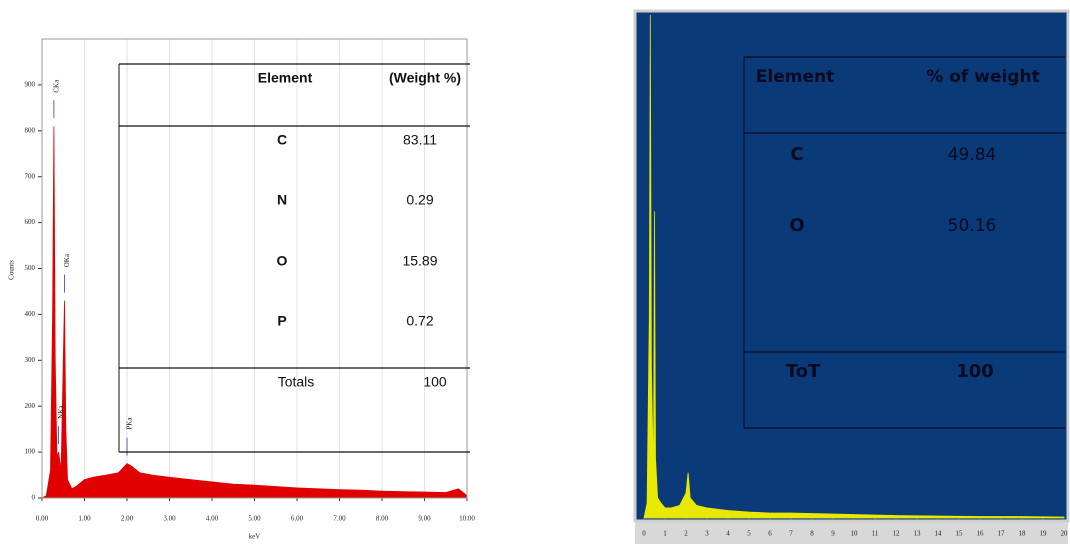  Describe the element at coordinates (30, 268) in the screenshot. I see `y-tick-label: 500` at that location.